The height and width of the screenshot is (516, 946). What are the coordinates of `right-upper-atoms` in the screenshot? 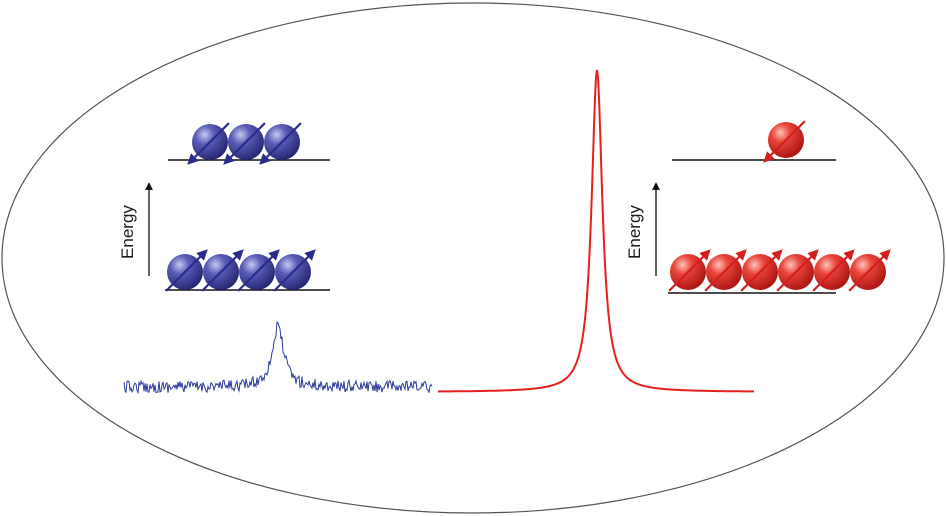 It's located at (784, 141).